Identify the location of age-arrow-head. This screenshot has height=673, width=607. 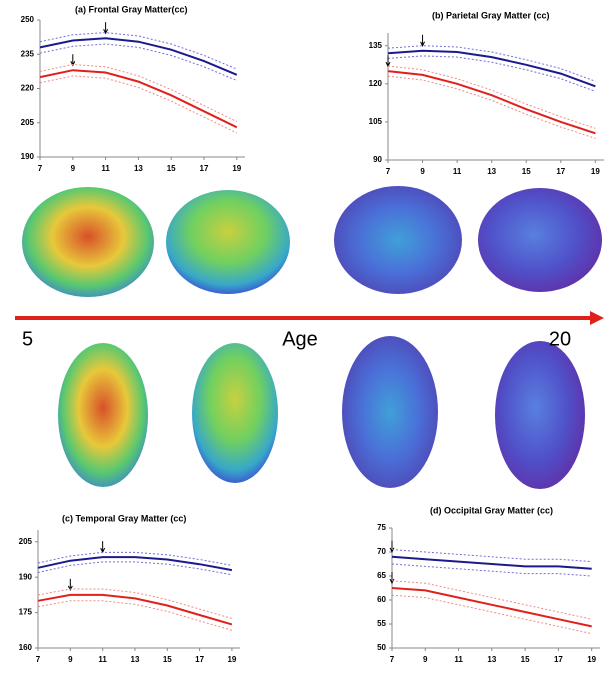
(597, 318).